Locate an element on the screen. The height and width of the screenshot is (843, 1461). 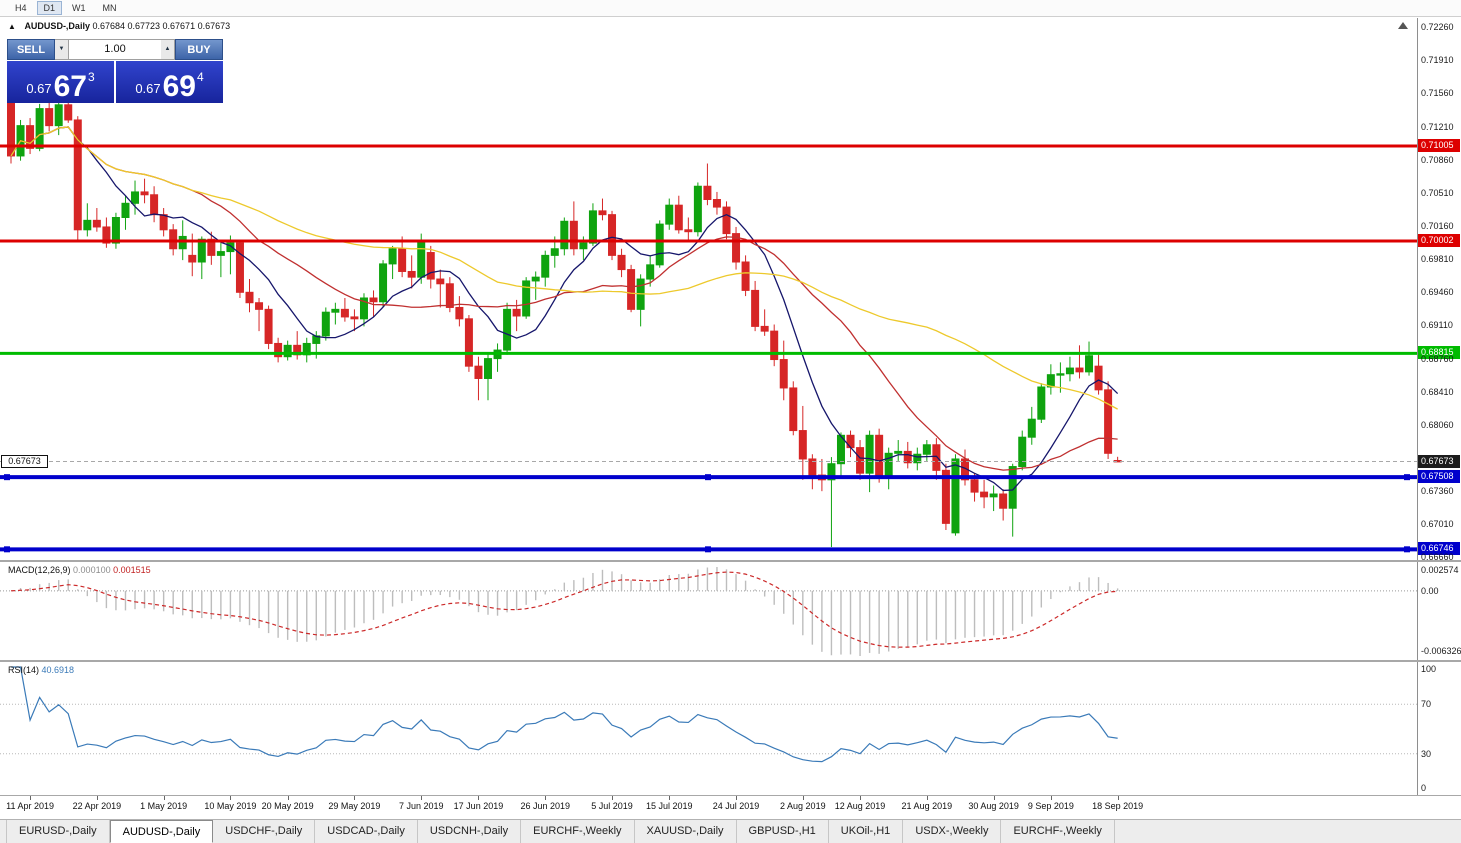
buy-price-display: 0.67 69 4 is located at coordinates (169, 82).